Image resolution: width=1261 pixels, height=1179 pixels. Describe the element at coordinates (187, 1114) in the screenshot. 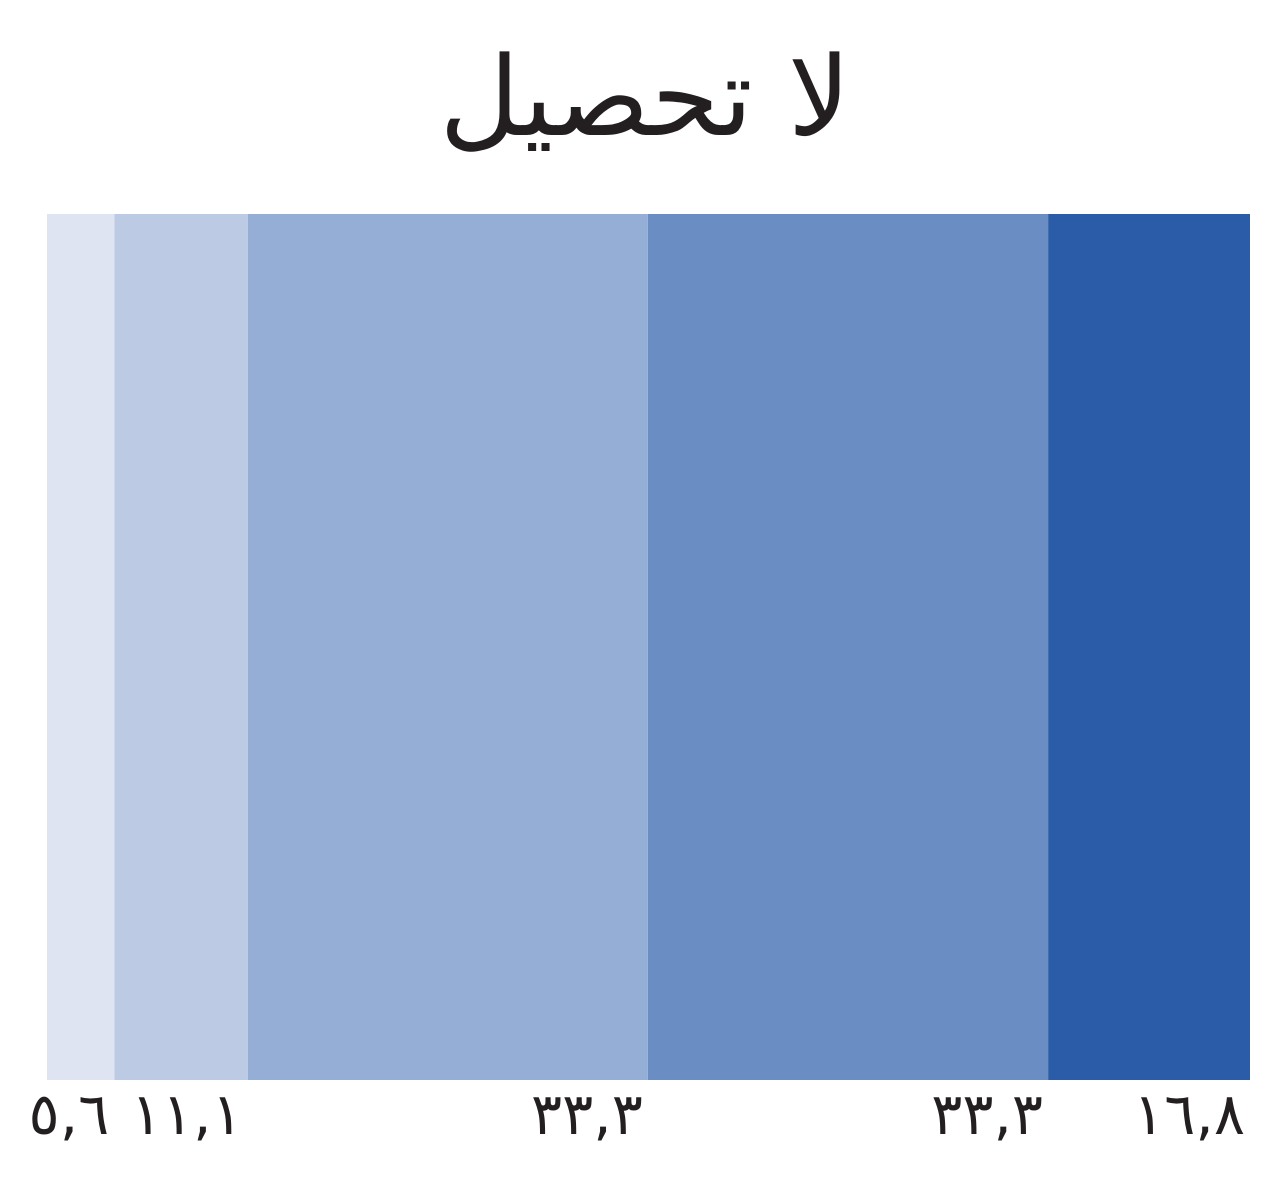

I see `value-label: ١١,١` at that location.